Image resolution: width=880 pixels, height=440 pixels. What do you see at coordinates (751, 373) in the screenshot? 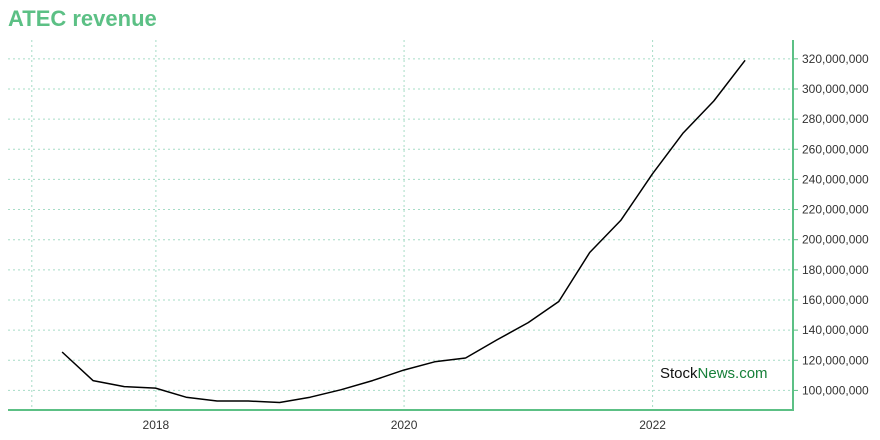
I see `watermark-part-com: .com` at bounding box center [751, 373].